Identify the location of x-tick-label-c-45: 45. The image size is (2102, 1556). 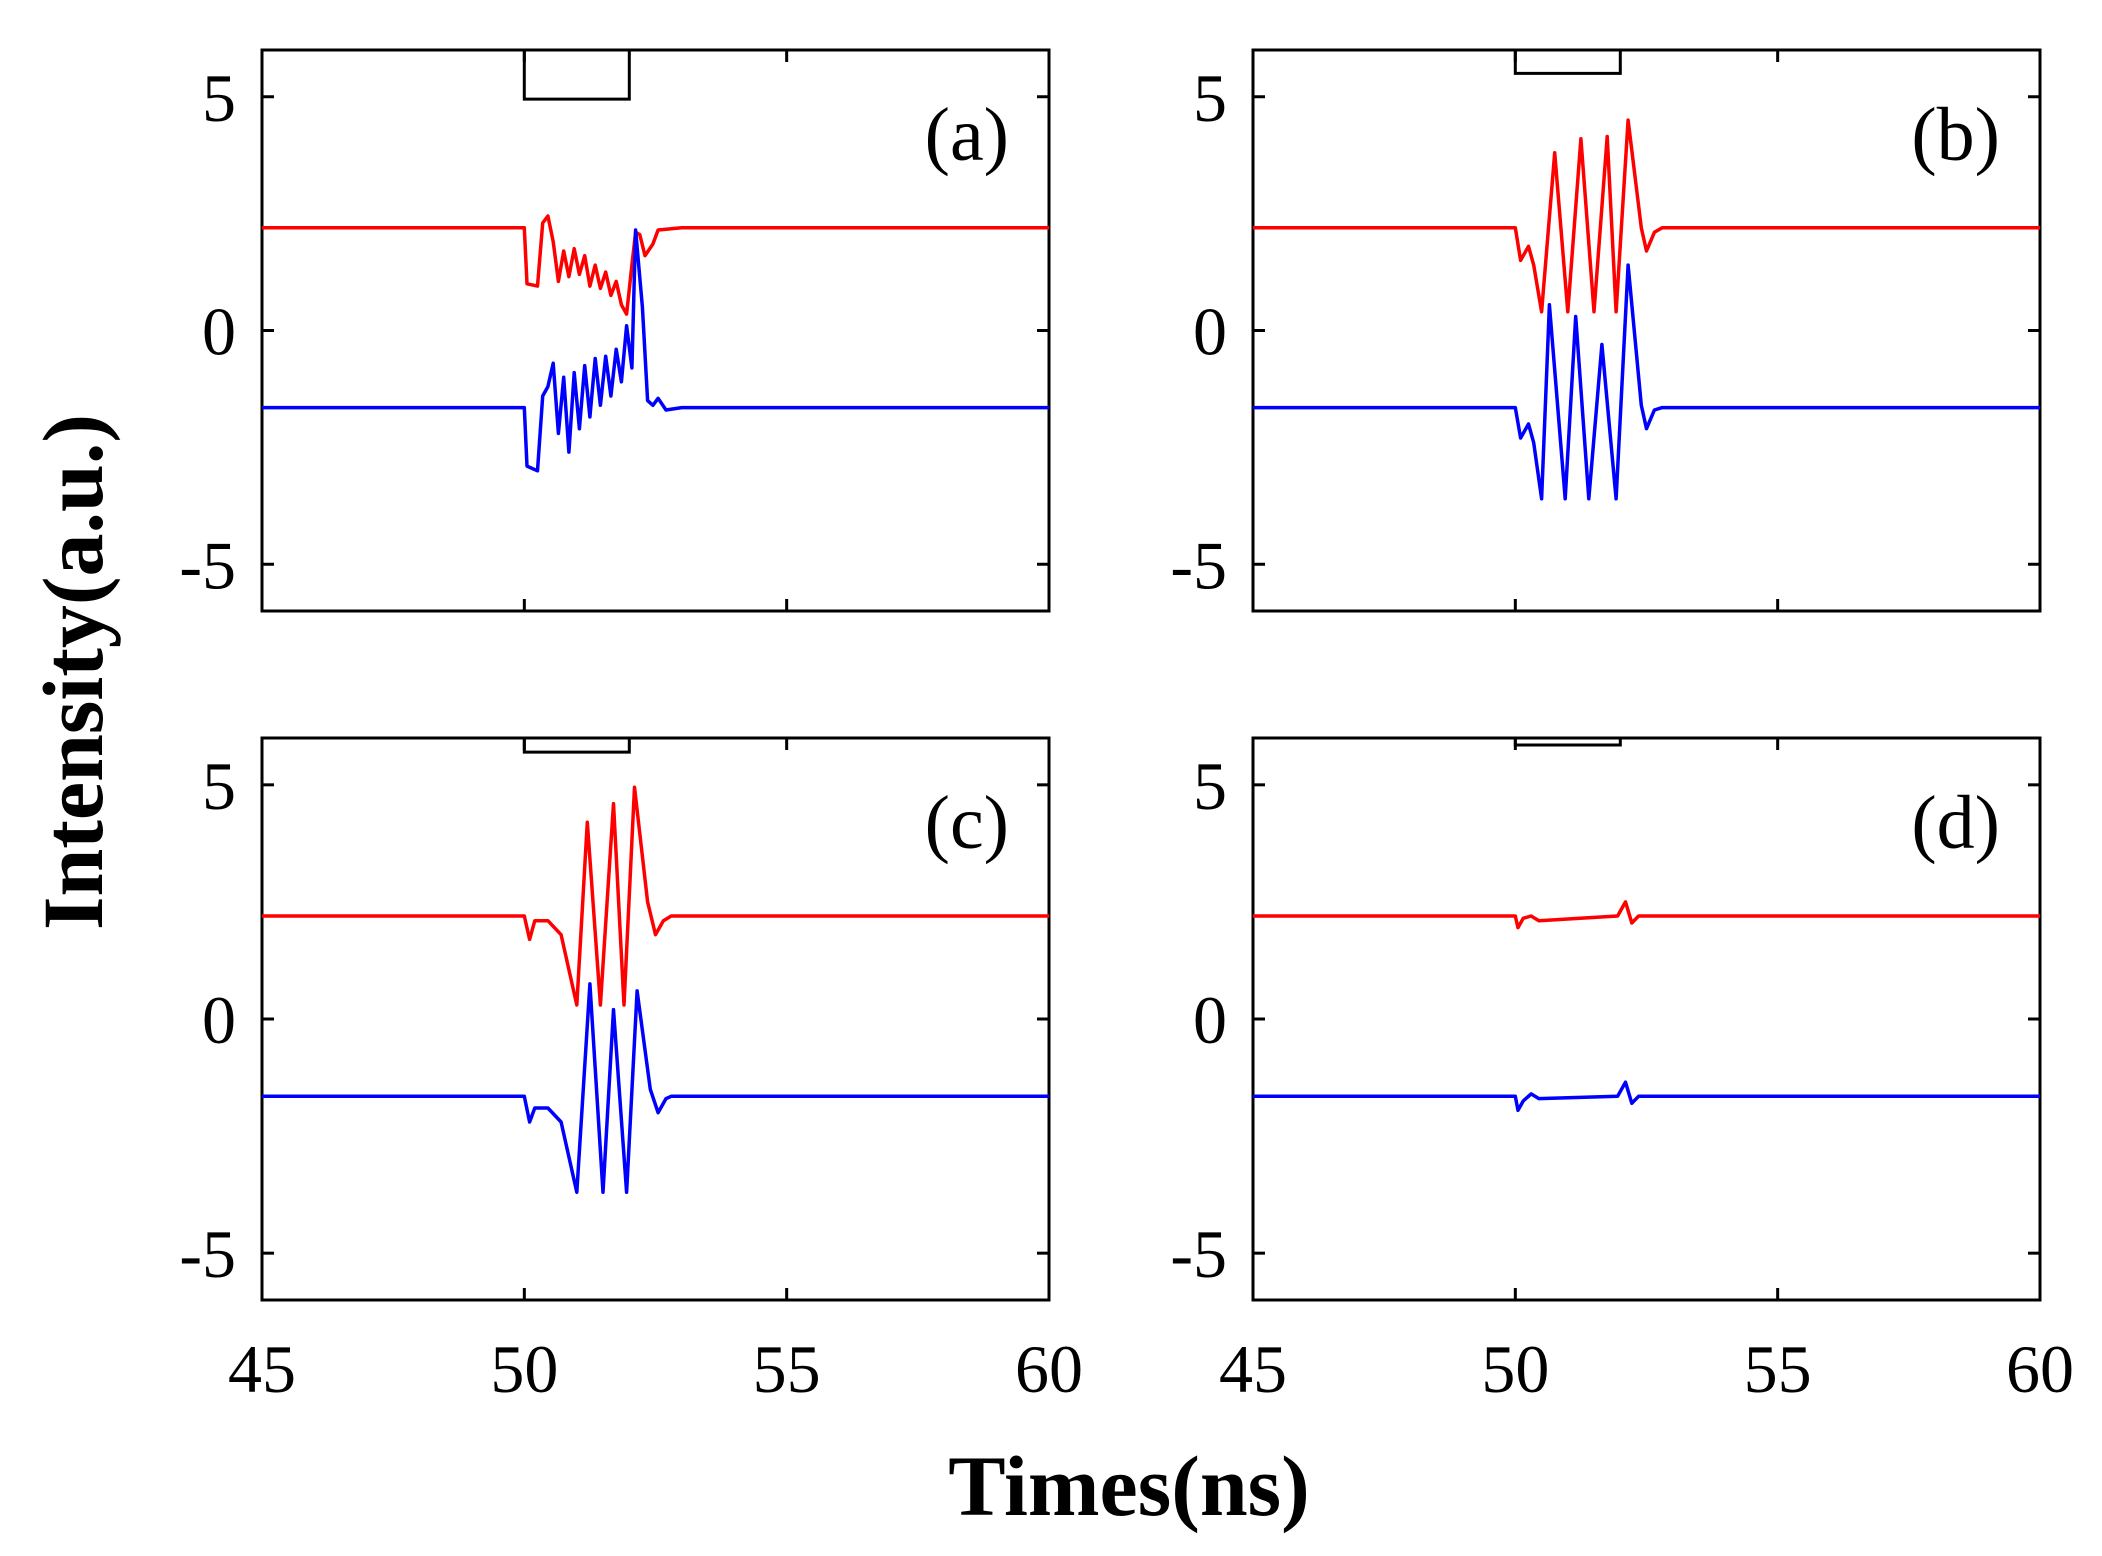
(262, 1369).